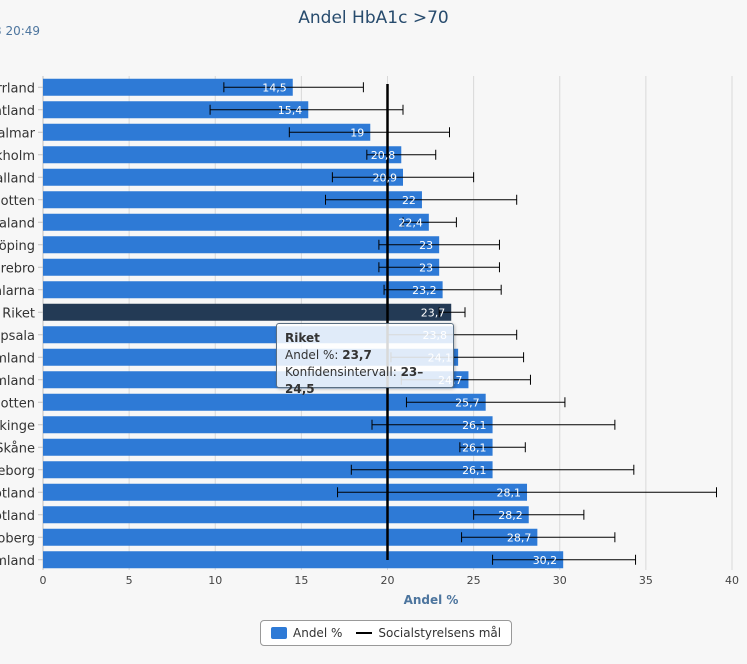 This screenshot has width=747, height=664. What do you see at coordinates (433, 312) in the screenshot?
I see `bar-value-label: 23,7` at bounding box center [433, 312].